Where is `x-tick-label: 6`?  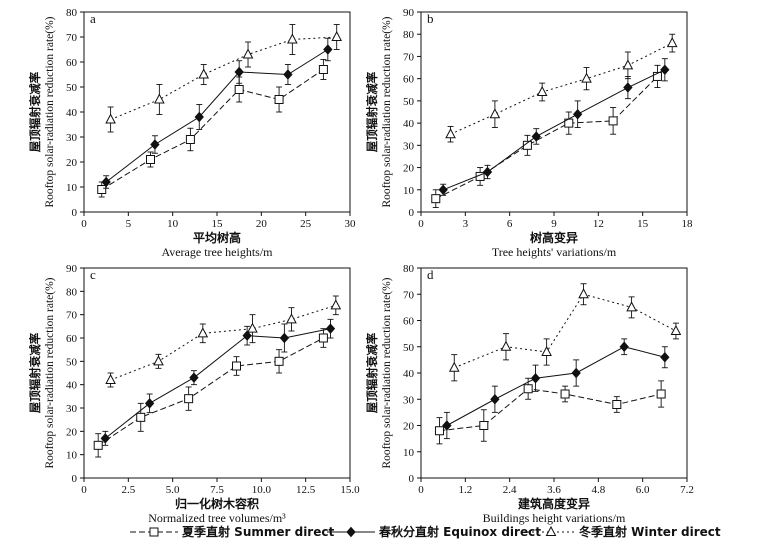 x-tick-label: 6 is located at coordinates (510, 224).